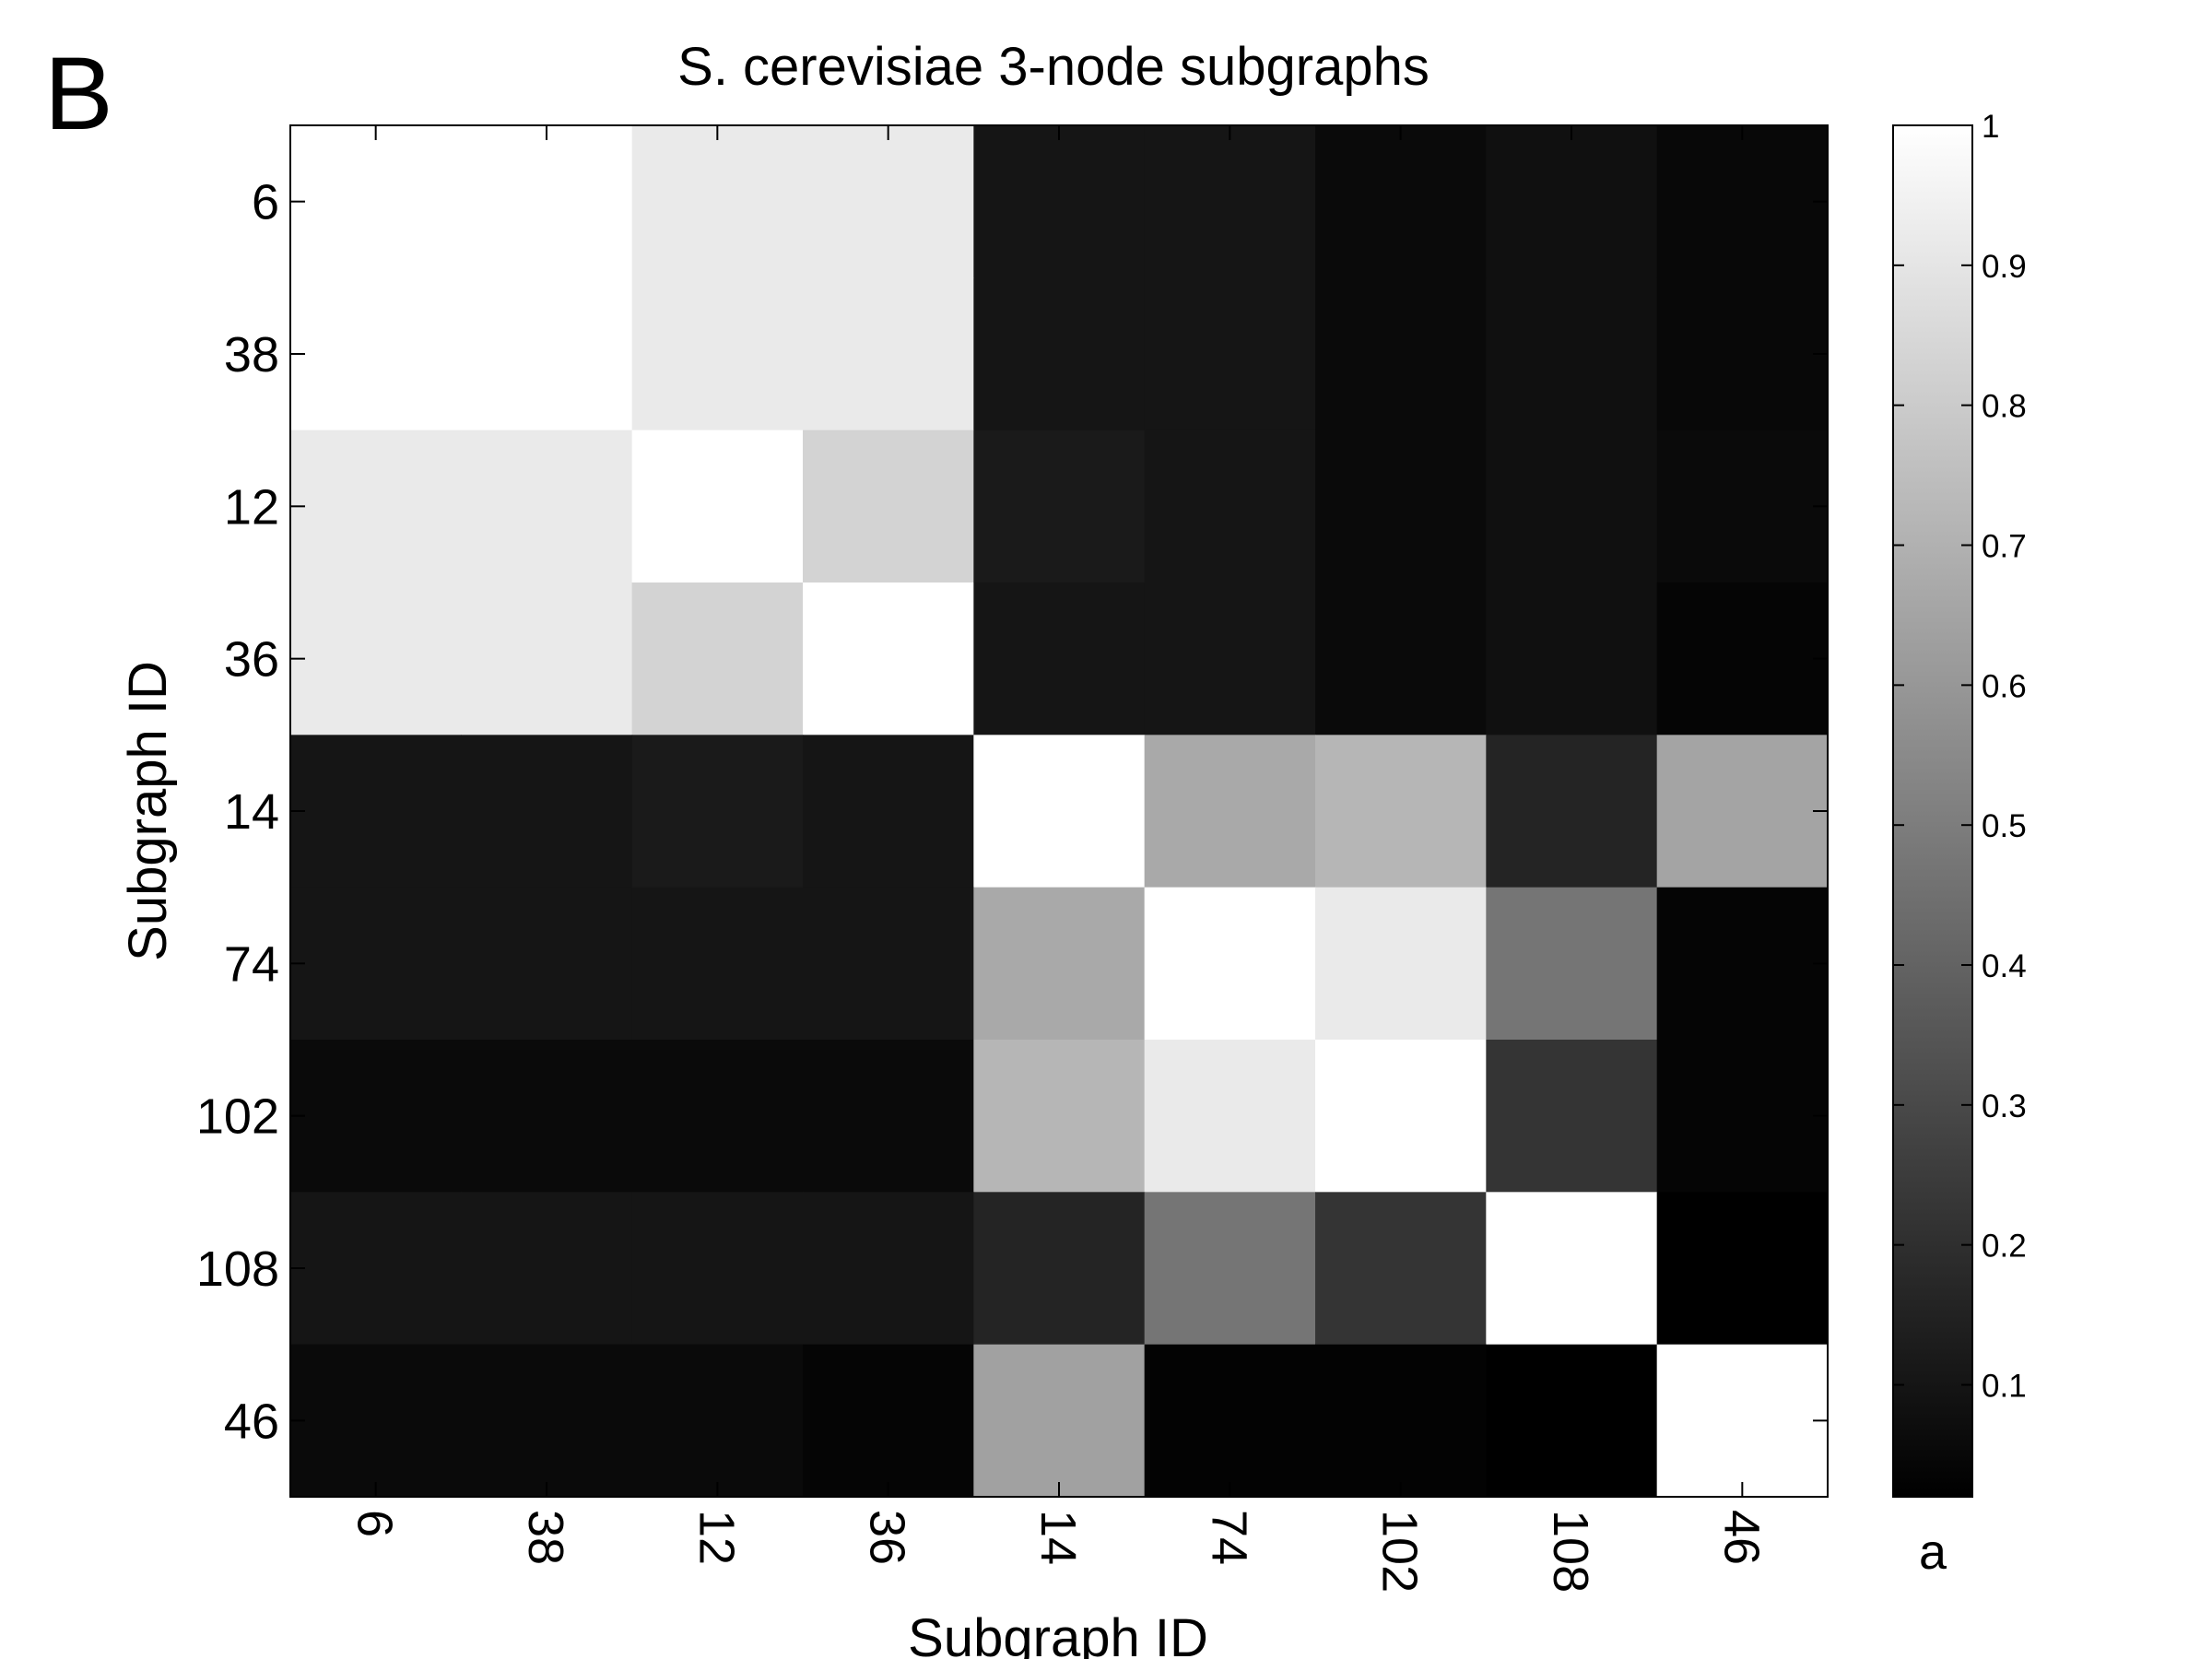 This screenshot has width=2212, height=1659. I want to click on panel-letter: B, so click(78, 93).